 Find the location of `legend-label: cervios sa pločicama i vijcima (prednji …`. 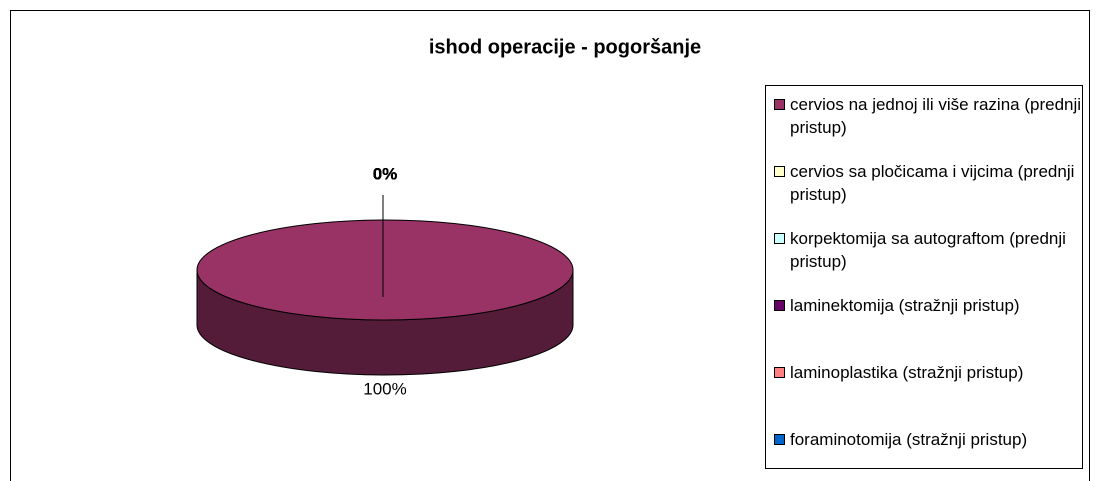

legend-label: cervios sa pločicama i vijcima (prednji … is located at coordinates (932, 183).